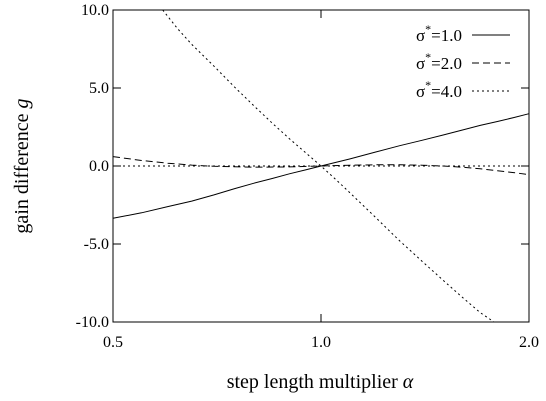 The image size is (546, 401). I want to click on legend-label: σ*=4.0, so click(439, 89).